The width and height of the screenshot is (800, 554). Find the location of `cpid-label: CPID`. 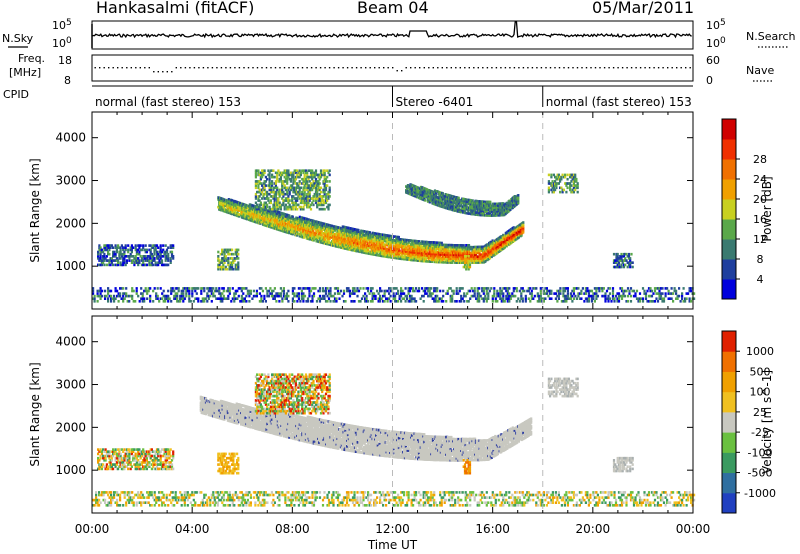

cpid-label: CPID is located at coordinates (16, 94).